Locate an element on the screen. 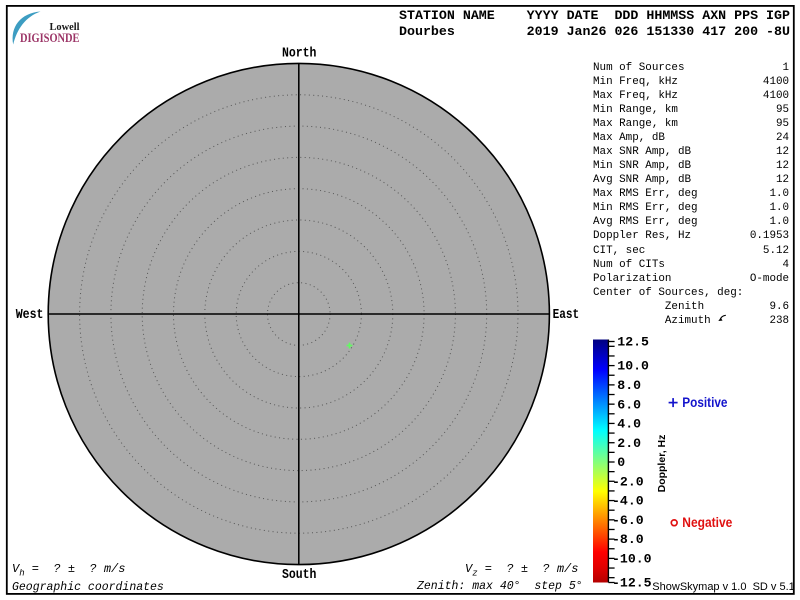 The width and height of the screenshot is (800, 600). svg-text: Positive is located at coordinates (705, 402).